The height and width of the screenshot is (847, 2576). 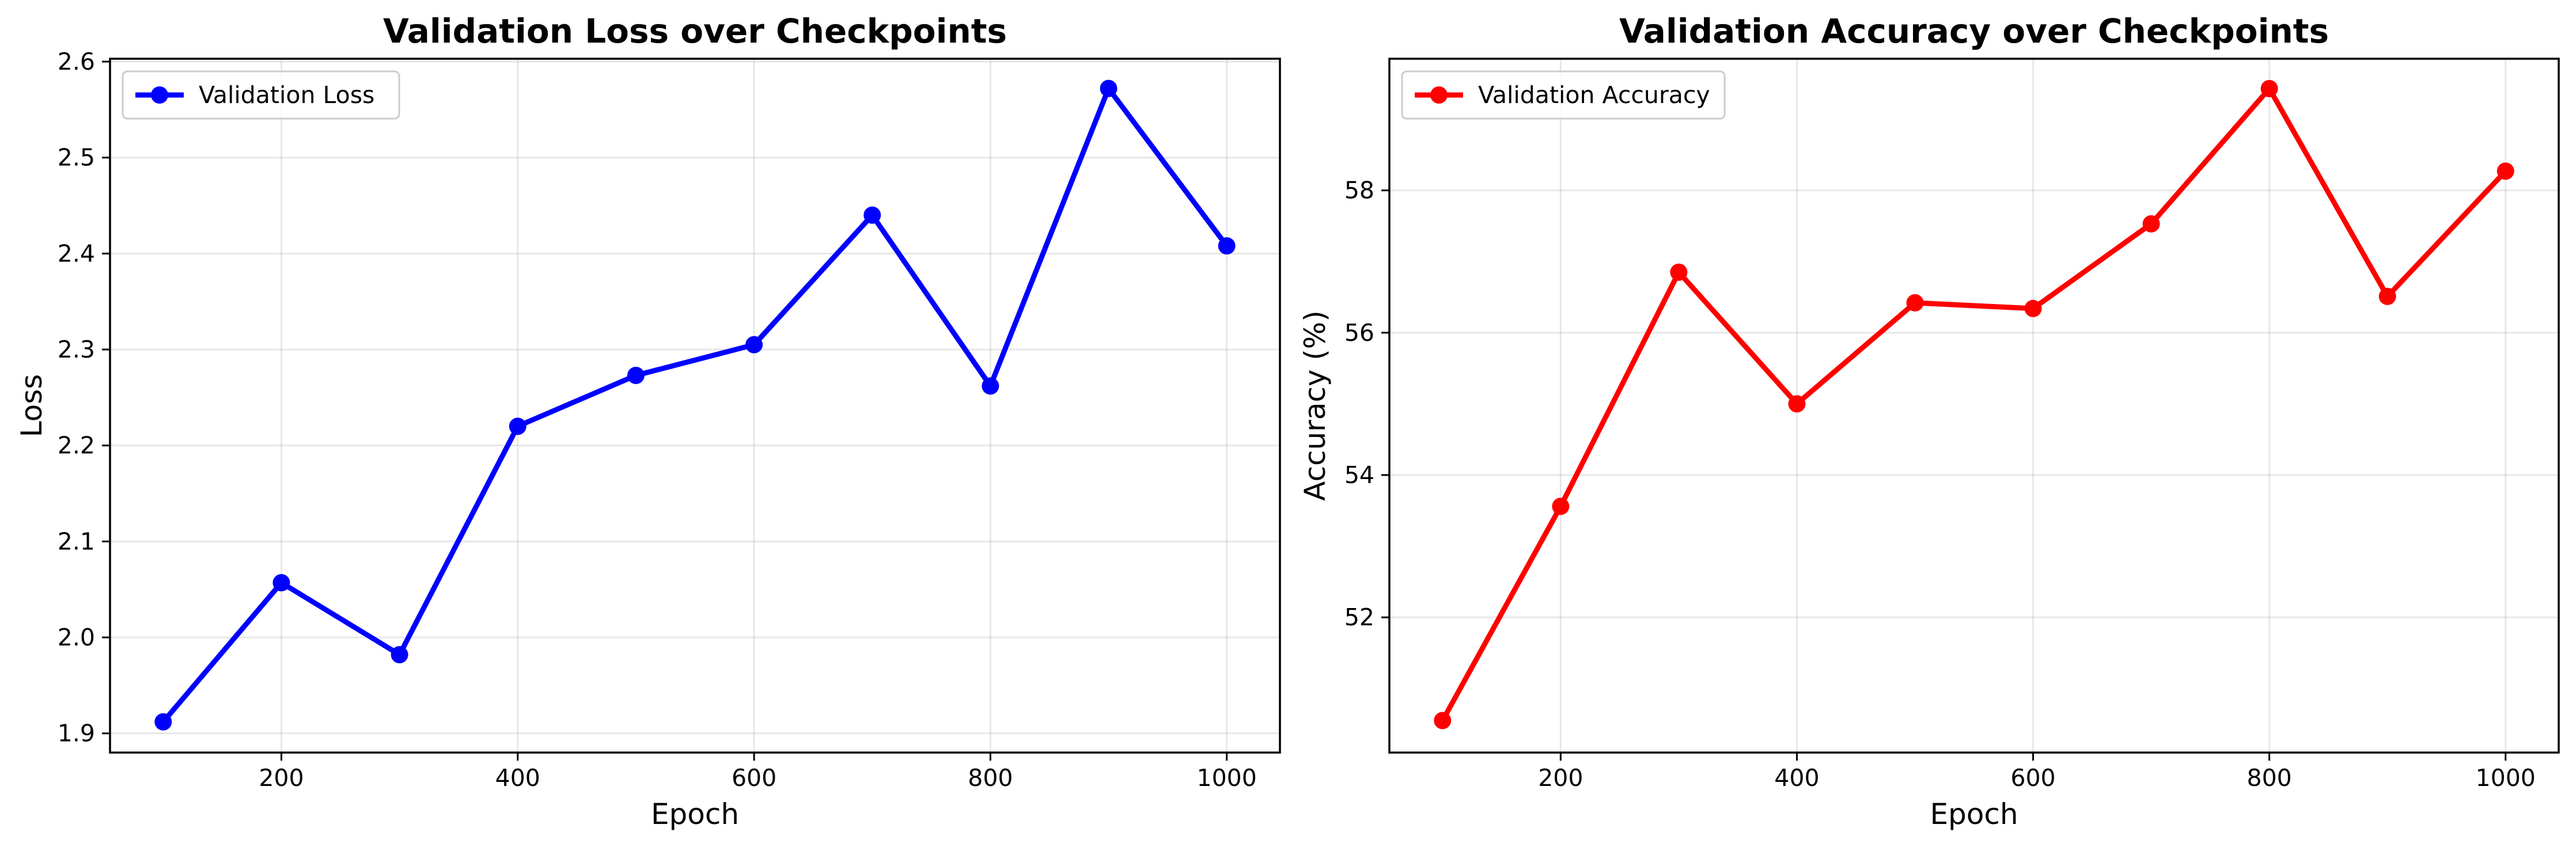 I want to click on y-tick-label: 2.0, so click(x=76, y=637).